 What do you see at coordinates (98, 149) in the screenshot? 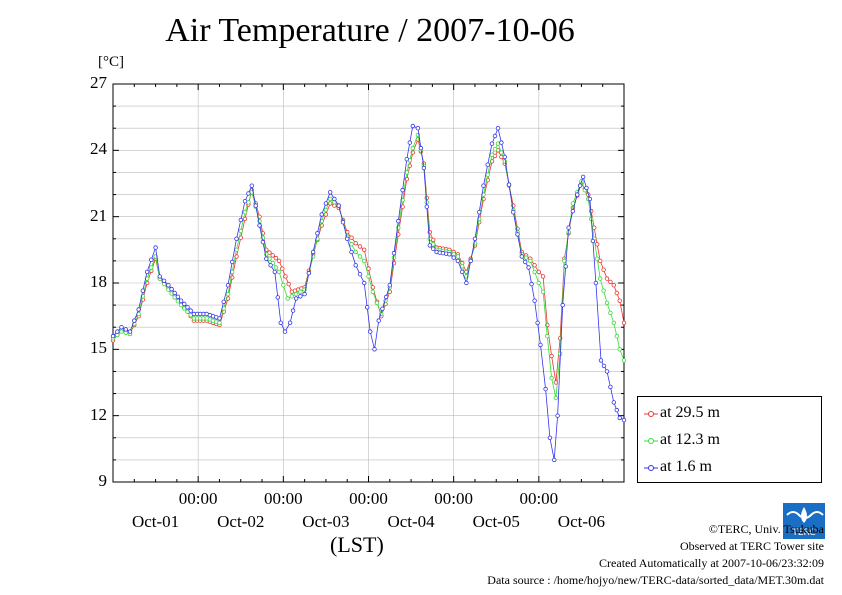
I see `y-tick-label: 24` at bounding box center [98, 149].